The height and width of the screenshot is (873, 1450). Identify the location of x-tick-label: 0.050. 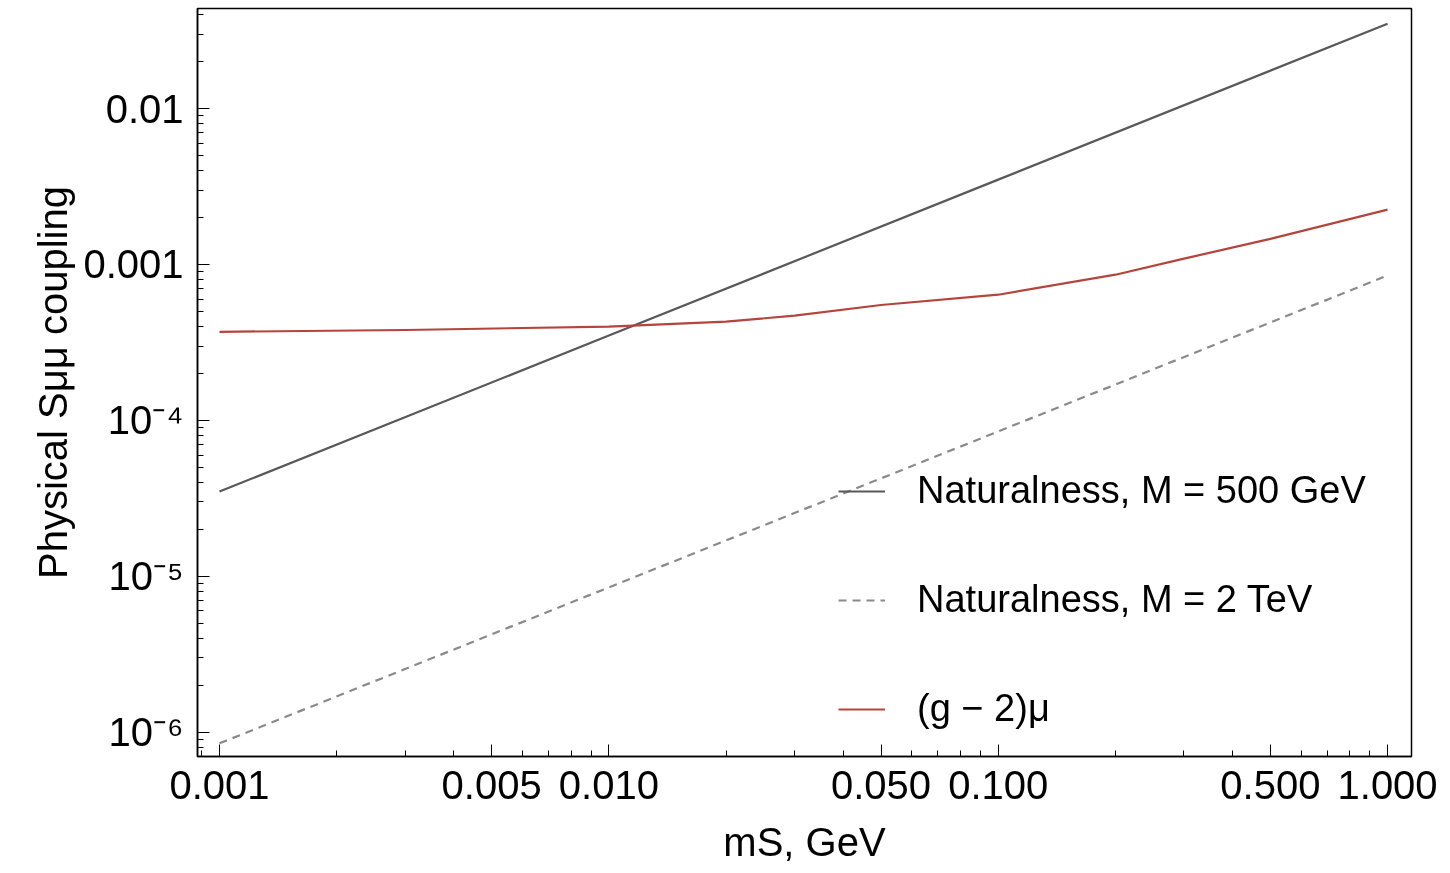
(881, 784).